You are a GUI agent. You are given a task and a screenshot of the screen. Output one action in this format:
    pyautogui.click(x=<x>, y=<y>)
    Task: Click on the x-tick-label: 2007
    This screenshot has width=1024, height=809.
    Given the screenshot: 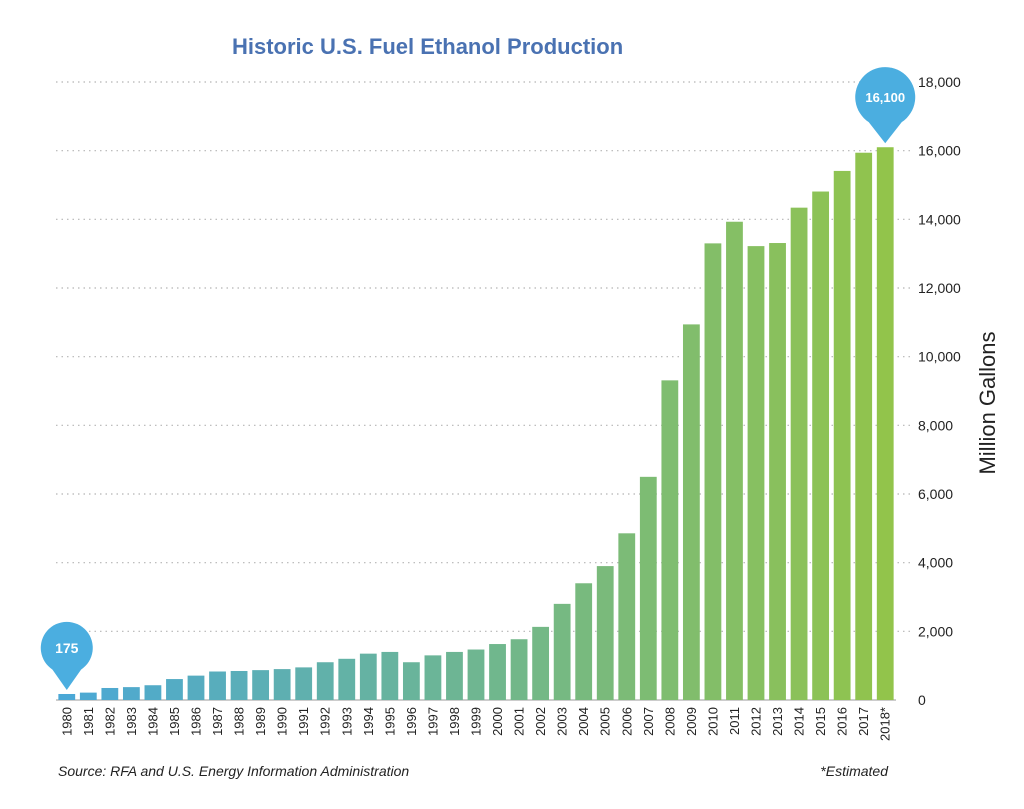 What is the action you would take?
    pyautogui.click(x=648, y=721)
    